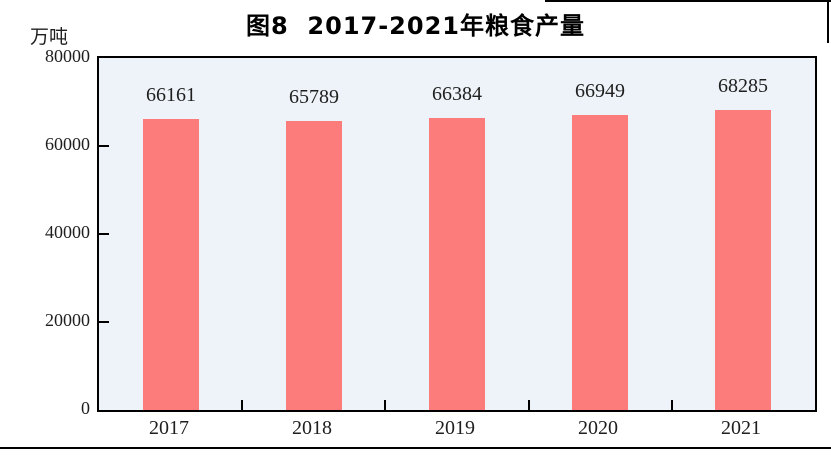 The width and height of the screenshot is (831, 457). What do you see at coordinates (85, 408) in the screenshot?
I see `y-axis-label-0: 0` at bounding box center [85, 408].